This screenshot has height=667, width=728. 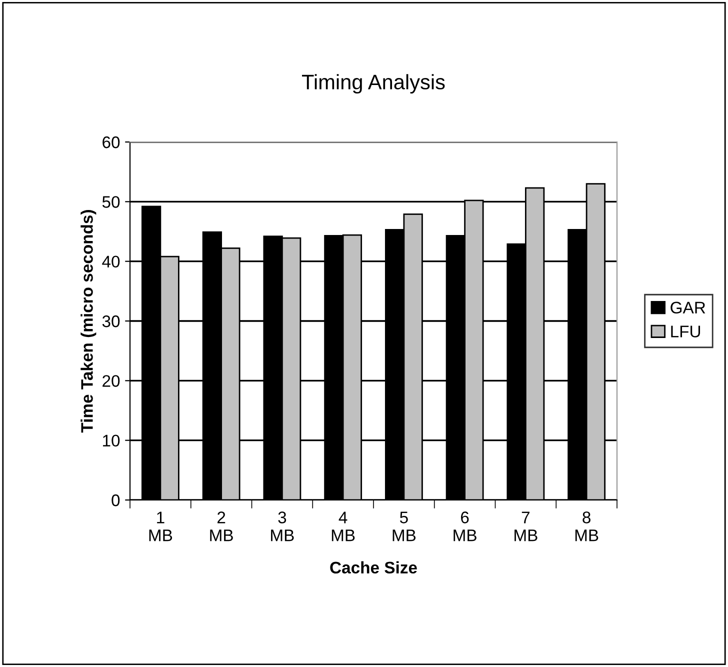 What do you see at coordinates (221, 527) in the screenshot?
I see `x-tick-label: 2 MB` at bounding box center [221, 527].